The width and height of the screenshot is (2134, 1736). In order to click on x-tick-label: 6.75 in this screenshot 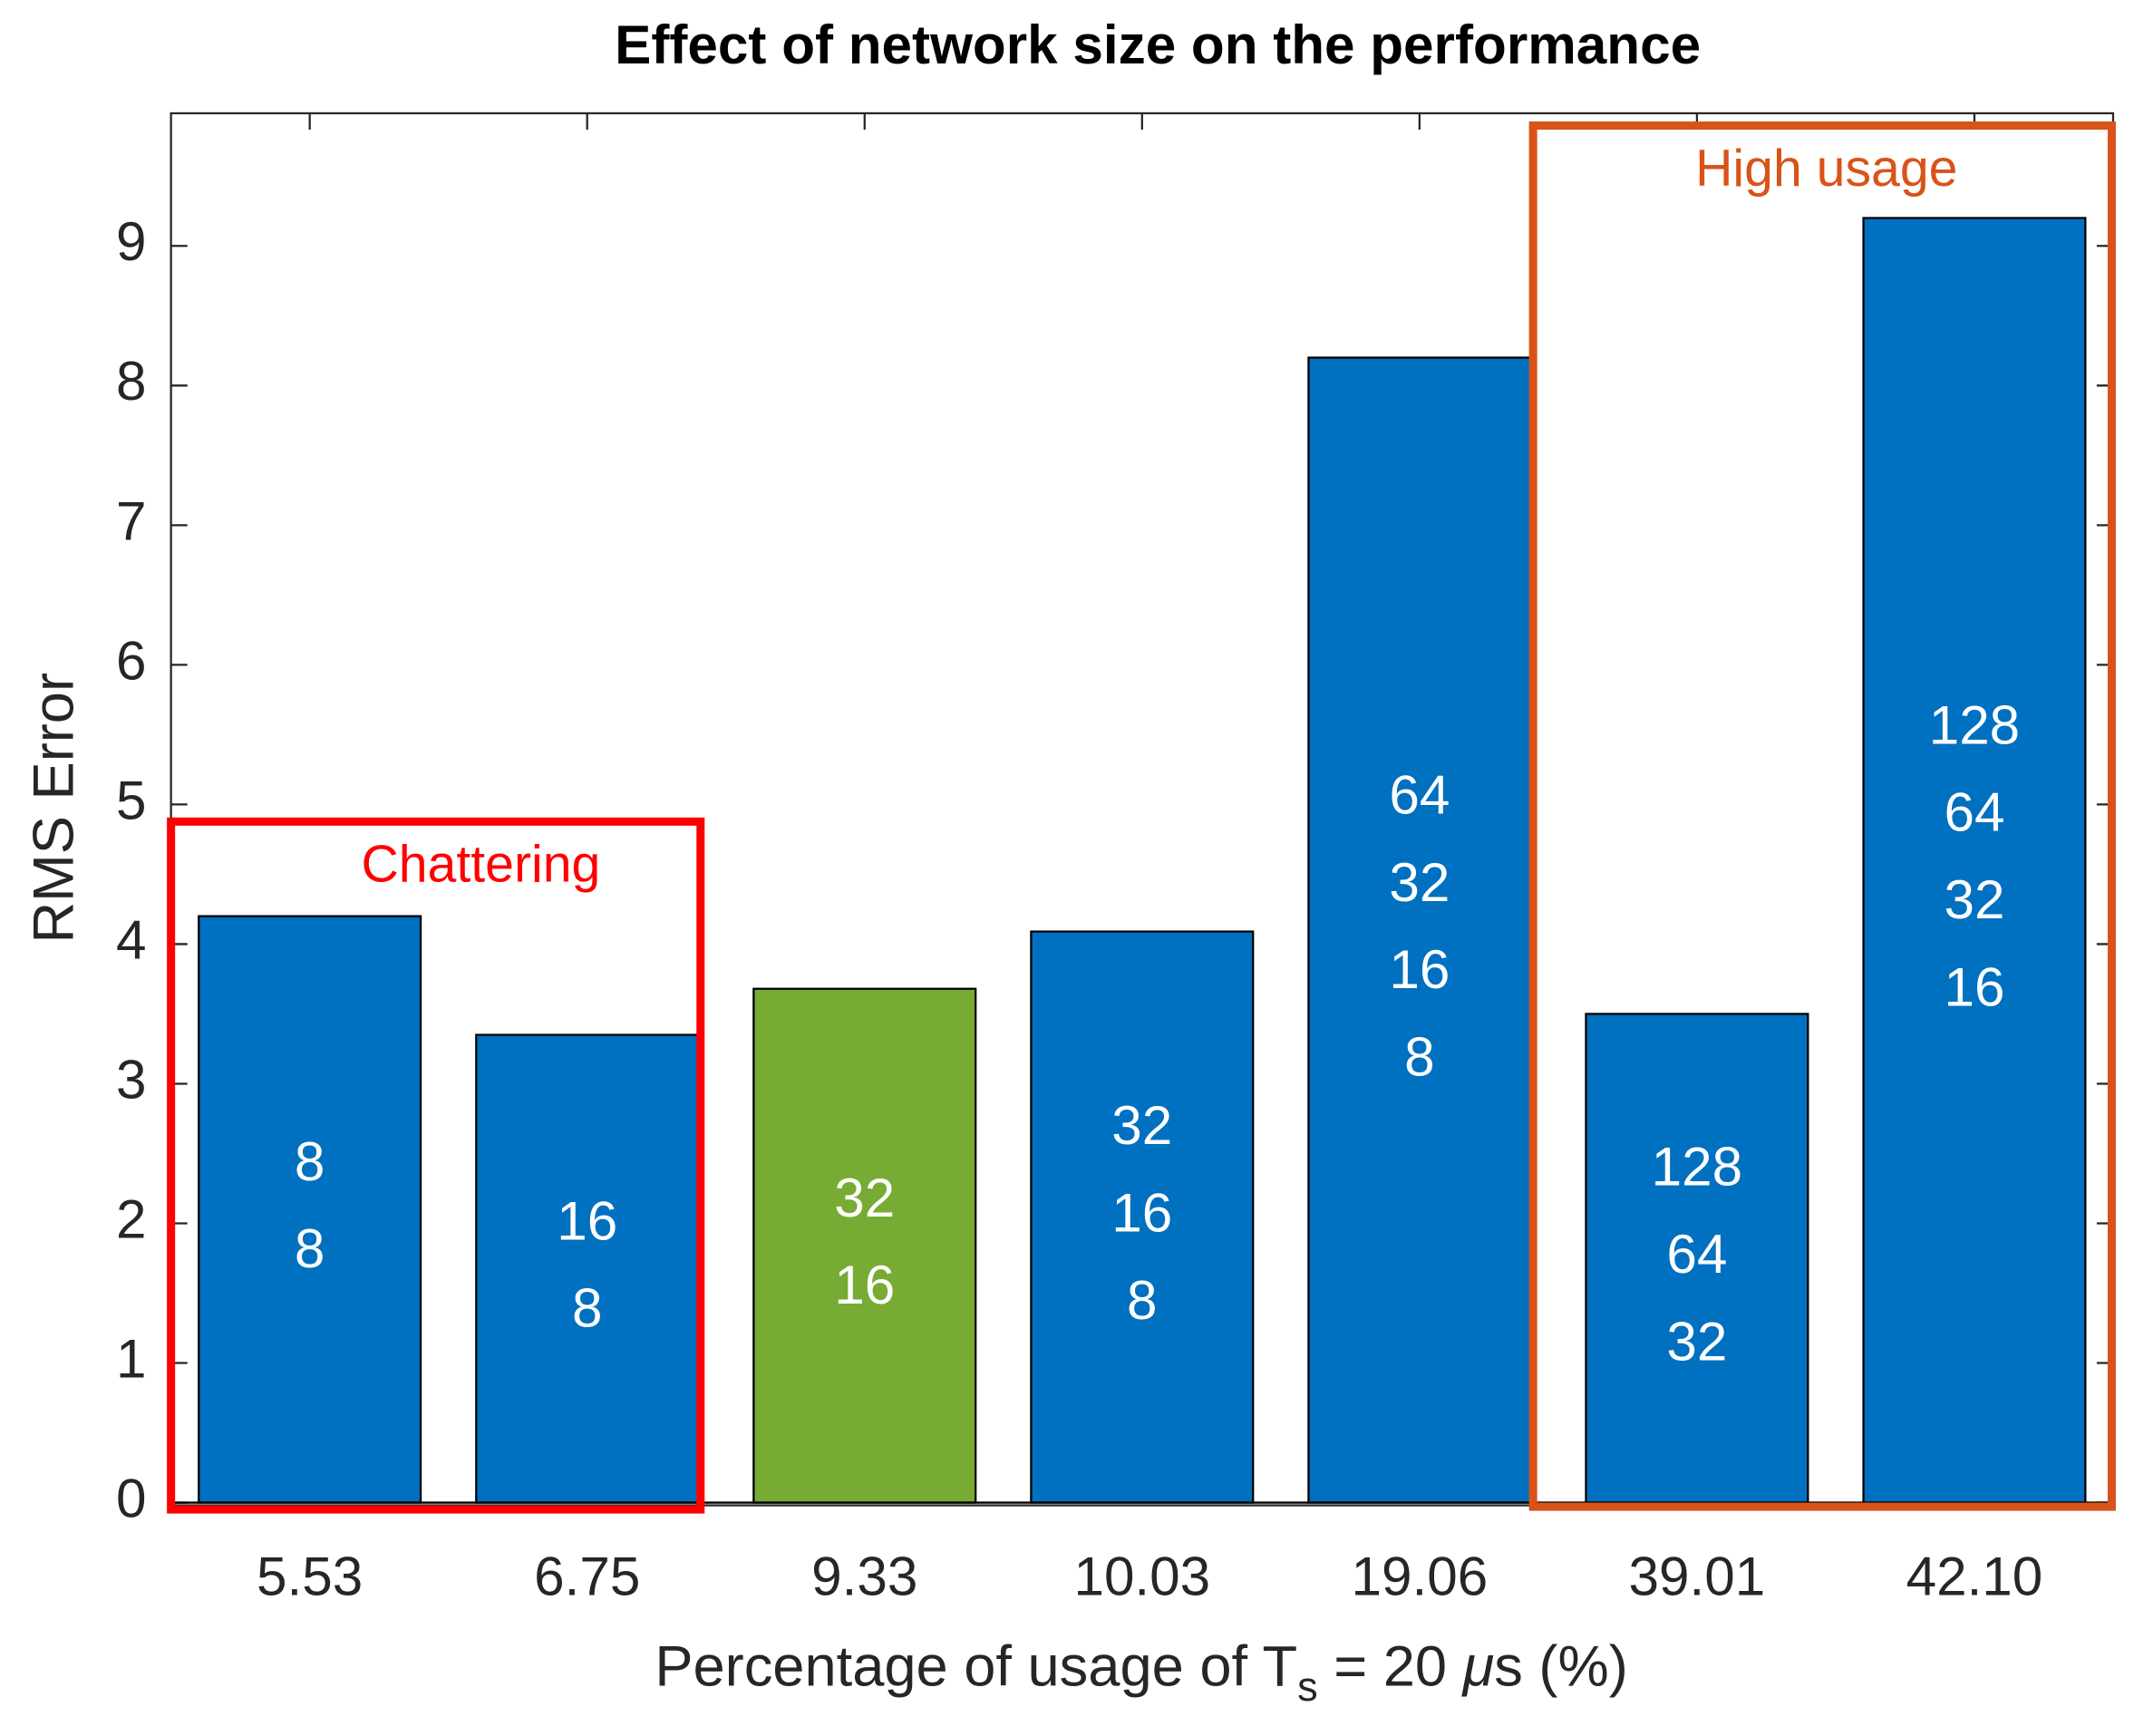, I will do `click(587, 1575)`.